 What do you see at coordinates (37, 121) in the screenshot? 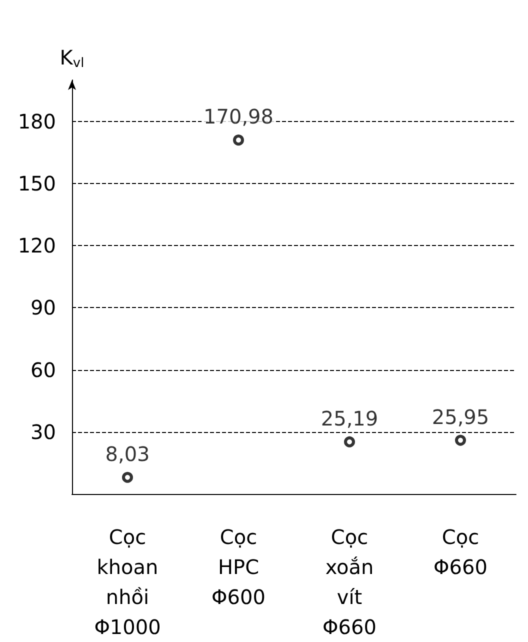
I see `y-tick-label: 180` at bounding box center [37, 121].